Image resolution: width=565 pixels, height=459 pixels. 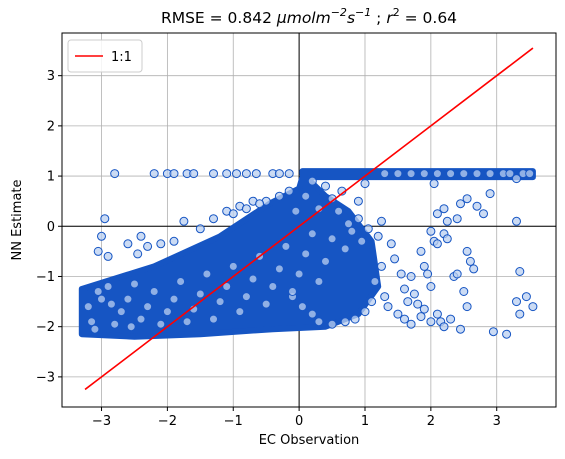 What do you see at coordinates (363, 12) in the screenshot?
I see `title-unit-exp2: −1` at bounding box center [363, 12].